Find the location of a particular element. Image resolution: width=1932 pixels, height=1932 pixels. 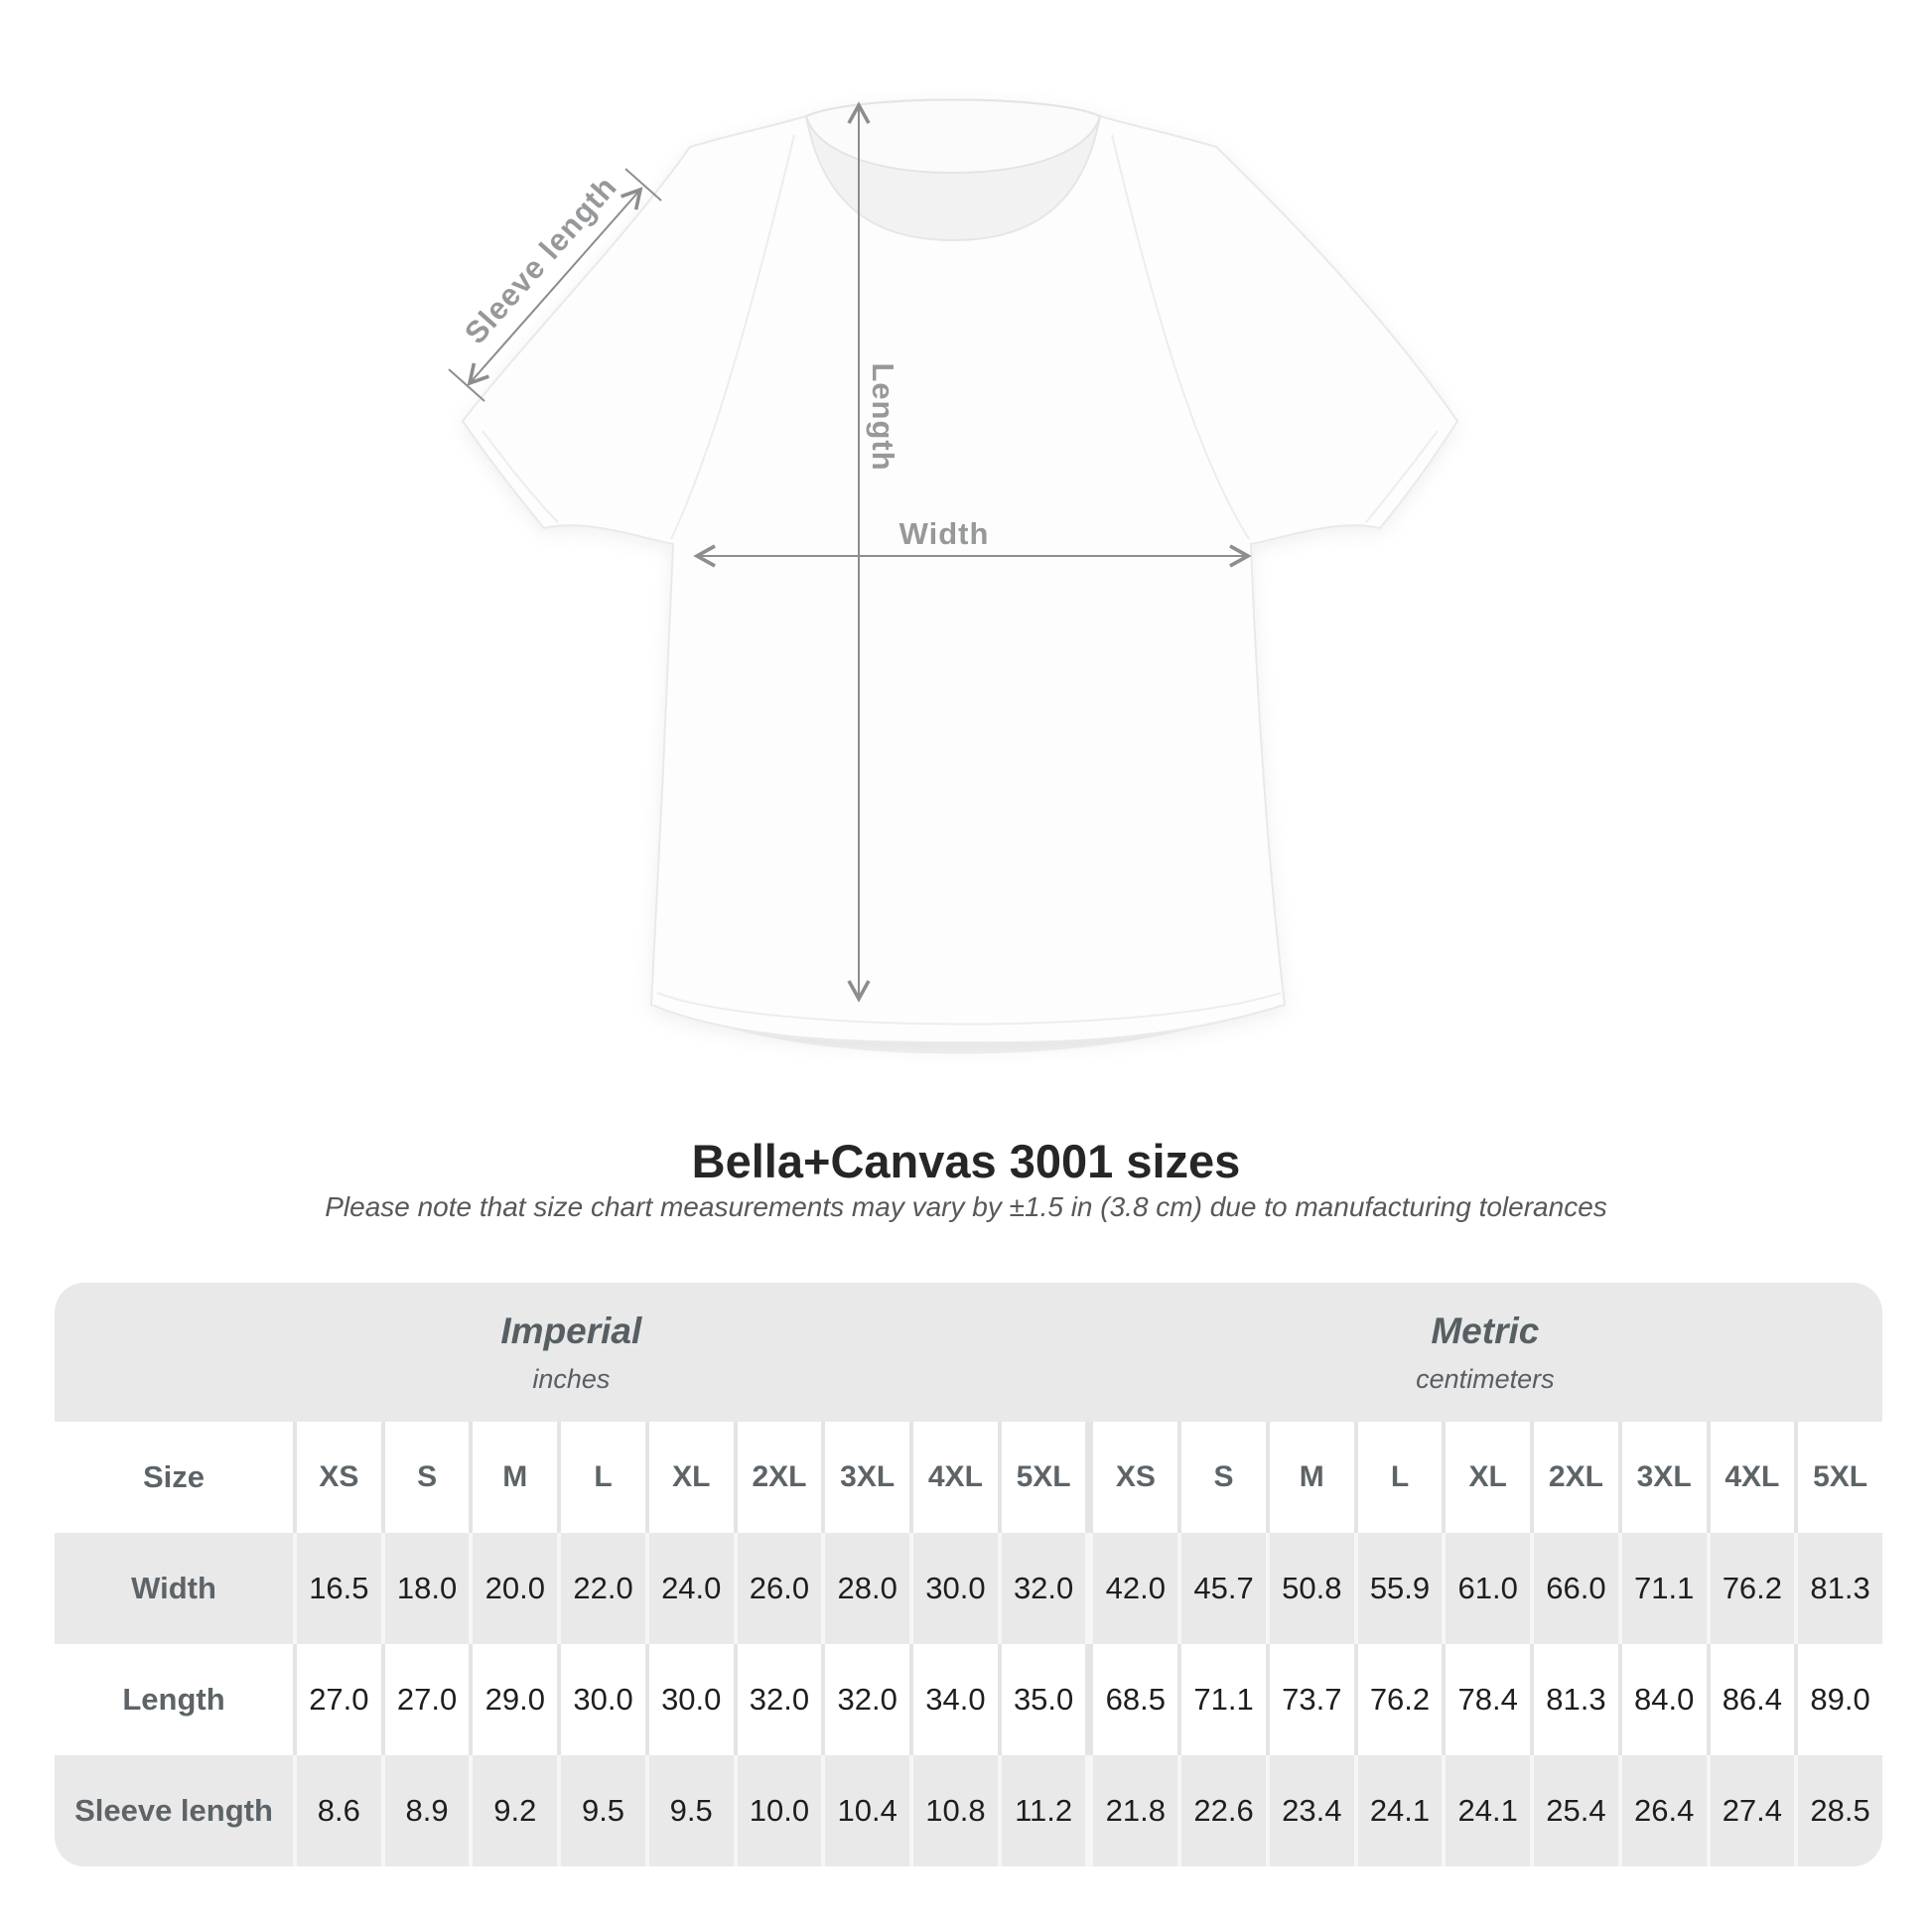

tshirt-right-cuff-seam is located at coordinates (1402, 476).